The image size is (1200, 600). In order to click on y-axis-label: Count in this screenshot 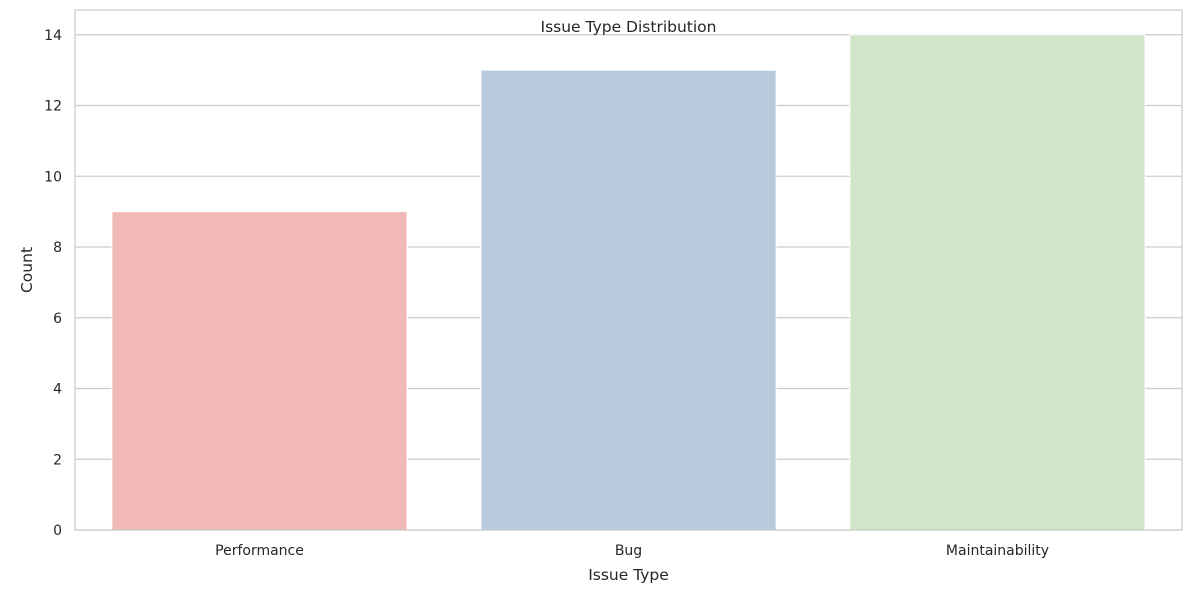, I will do `click(27, 270)`.